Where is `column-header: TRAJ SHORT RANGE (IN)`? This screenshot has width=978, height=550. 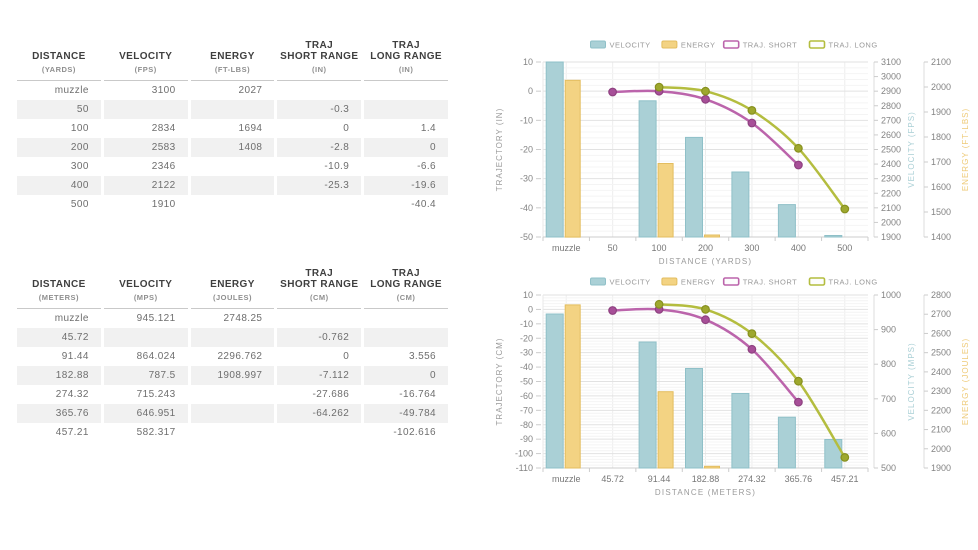 column-header: TRAJ SHORT RANGE (IN) is located at coordinates (319, 59).